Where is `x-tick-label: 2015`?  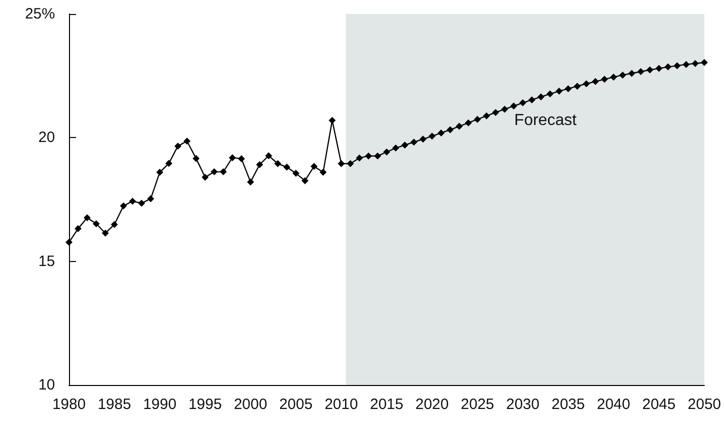 x-tick-label: 2015 is located at coordinates (387, 404).